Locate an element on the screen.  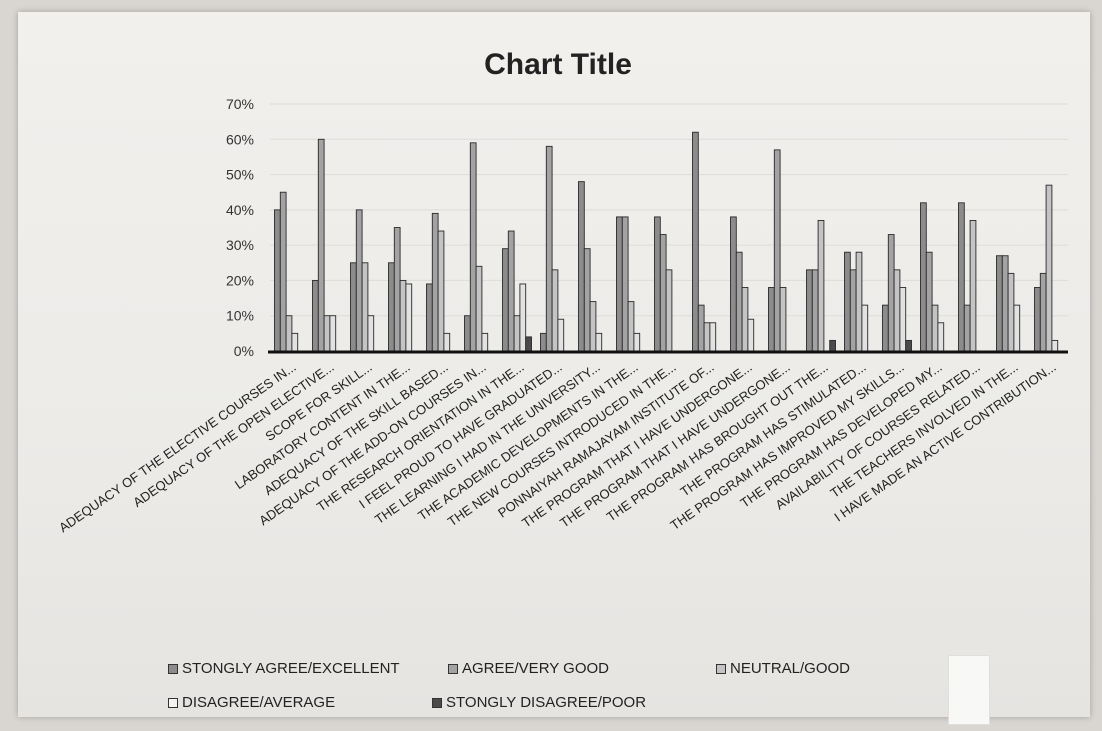
blank-legend-box is located at coordinates (969, 690).